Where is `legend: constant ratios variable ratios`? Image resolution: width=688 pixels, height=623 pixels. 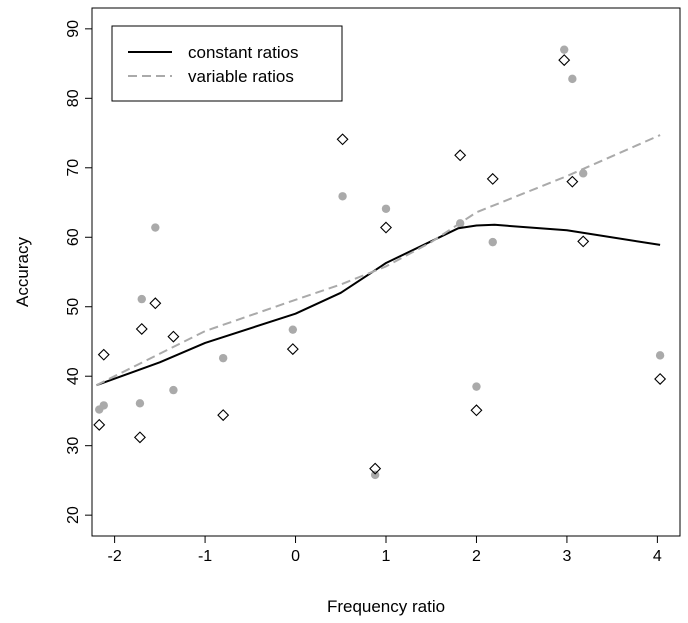 legend: constant ratios variable ratios is located at coordinates (227, 63).